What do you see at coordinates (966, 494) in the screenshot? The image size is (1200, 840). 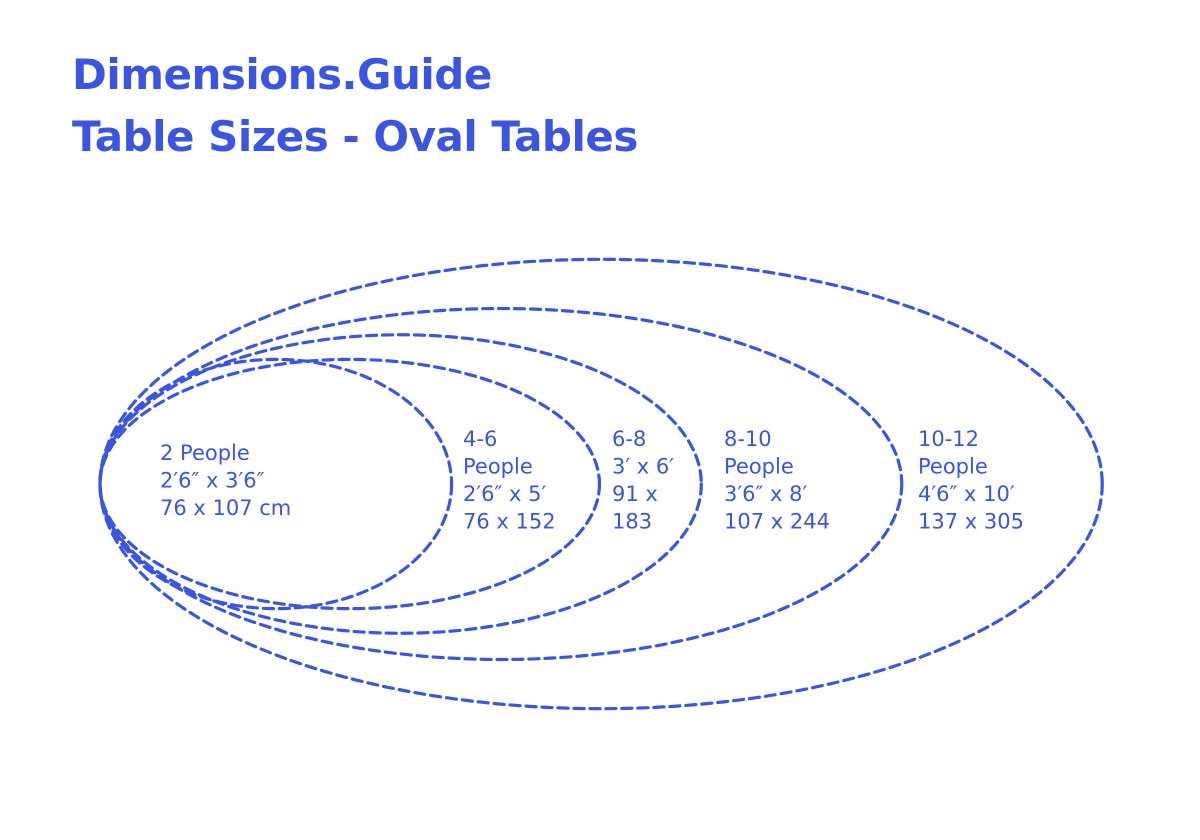 I see `table-label-line: 4′6″ x 10′` at bounding box center [966, 494].